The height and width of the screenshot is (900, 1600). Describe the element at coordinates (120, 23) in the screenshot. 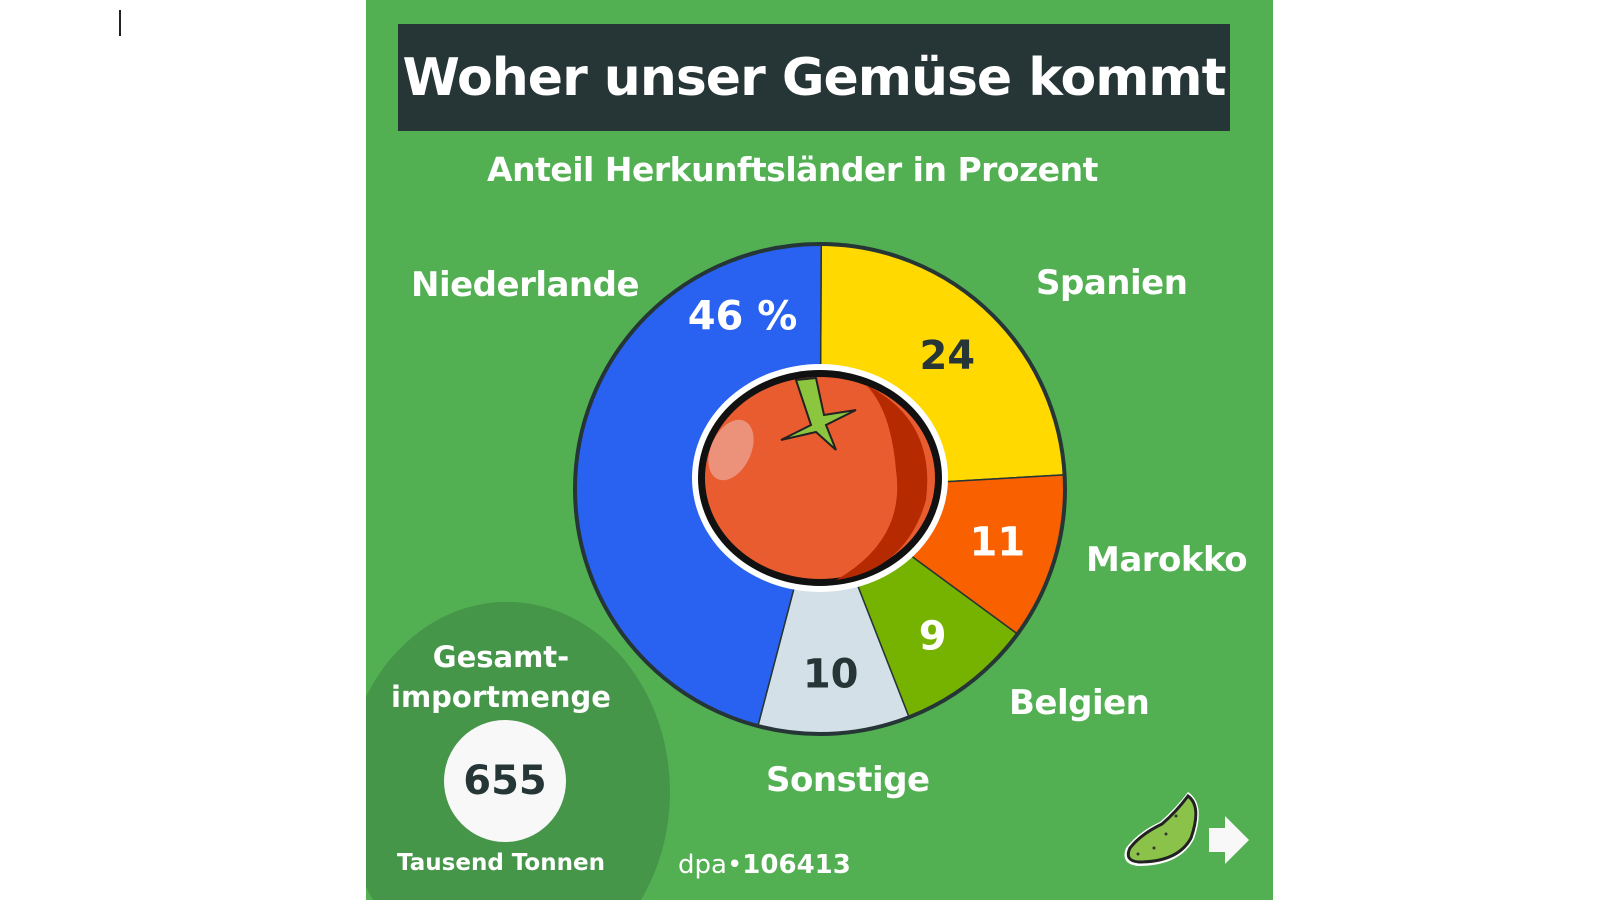

I see `text-cursor` at that location.